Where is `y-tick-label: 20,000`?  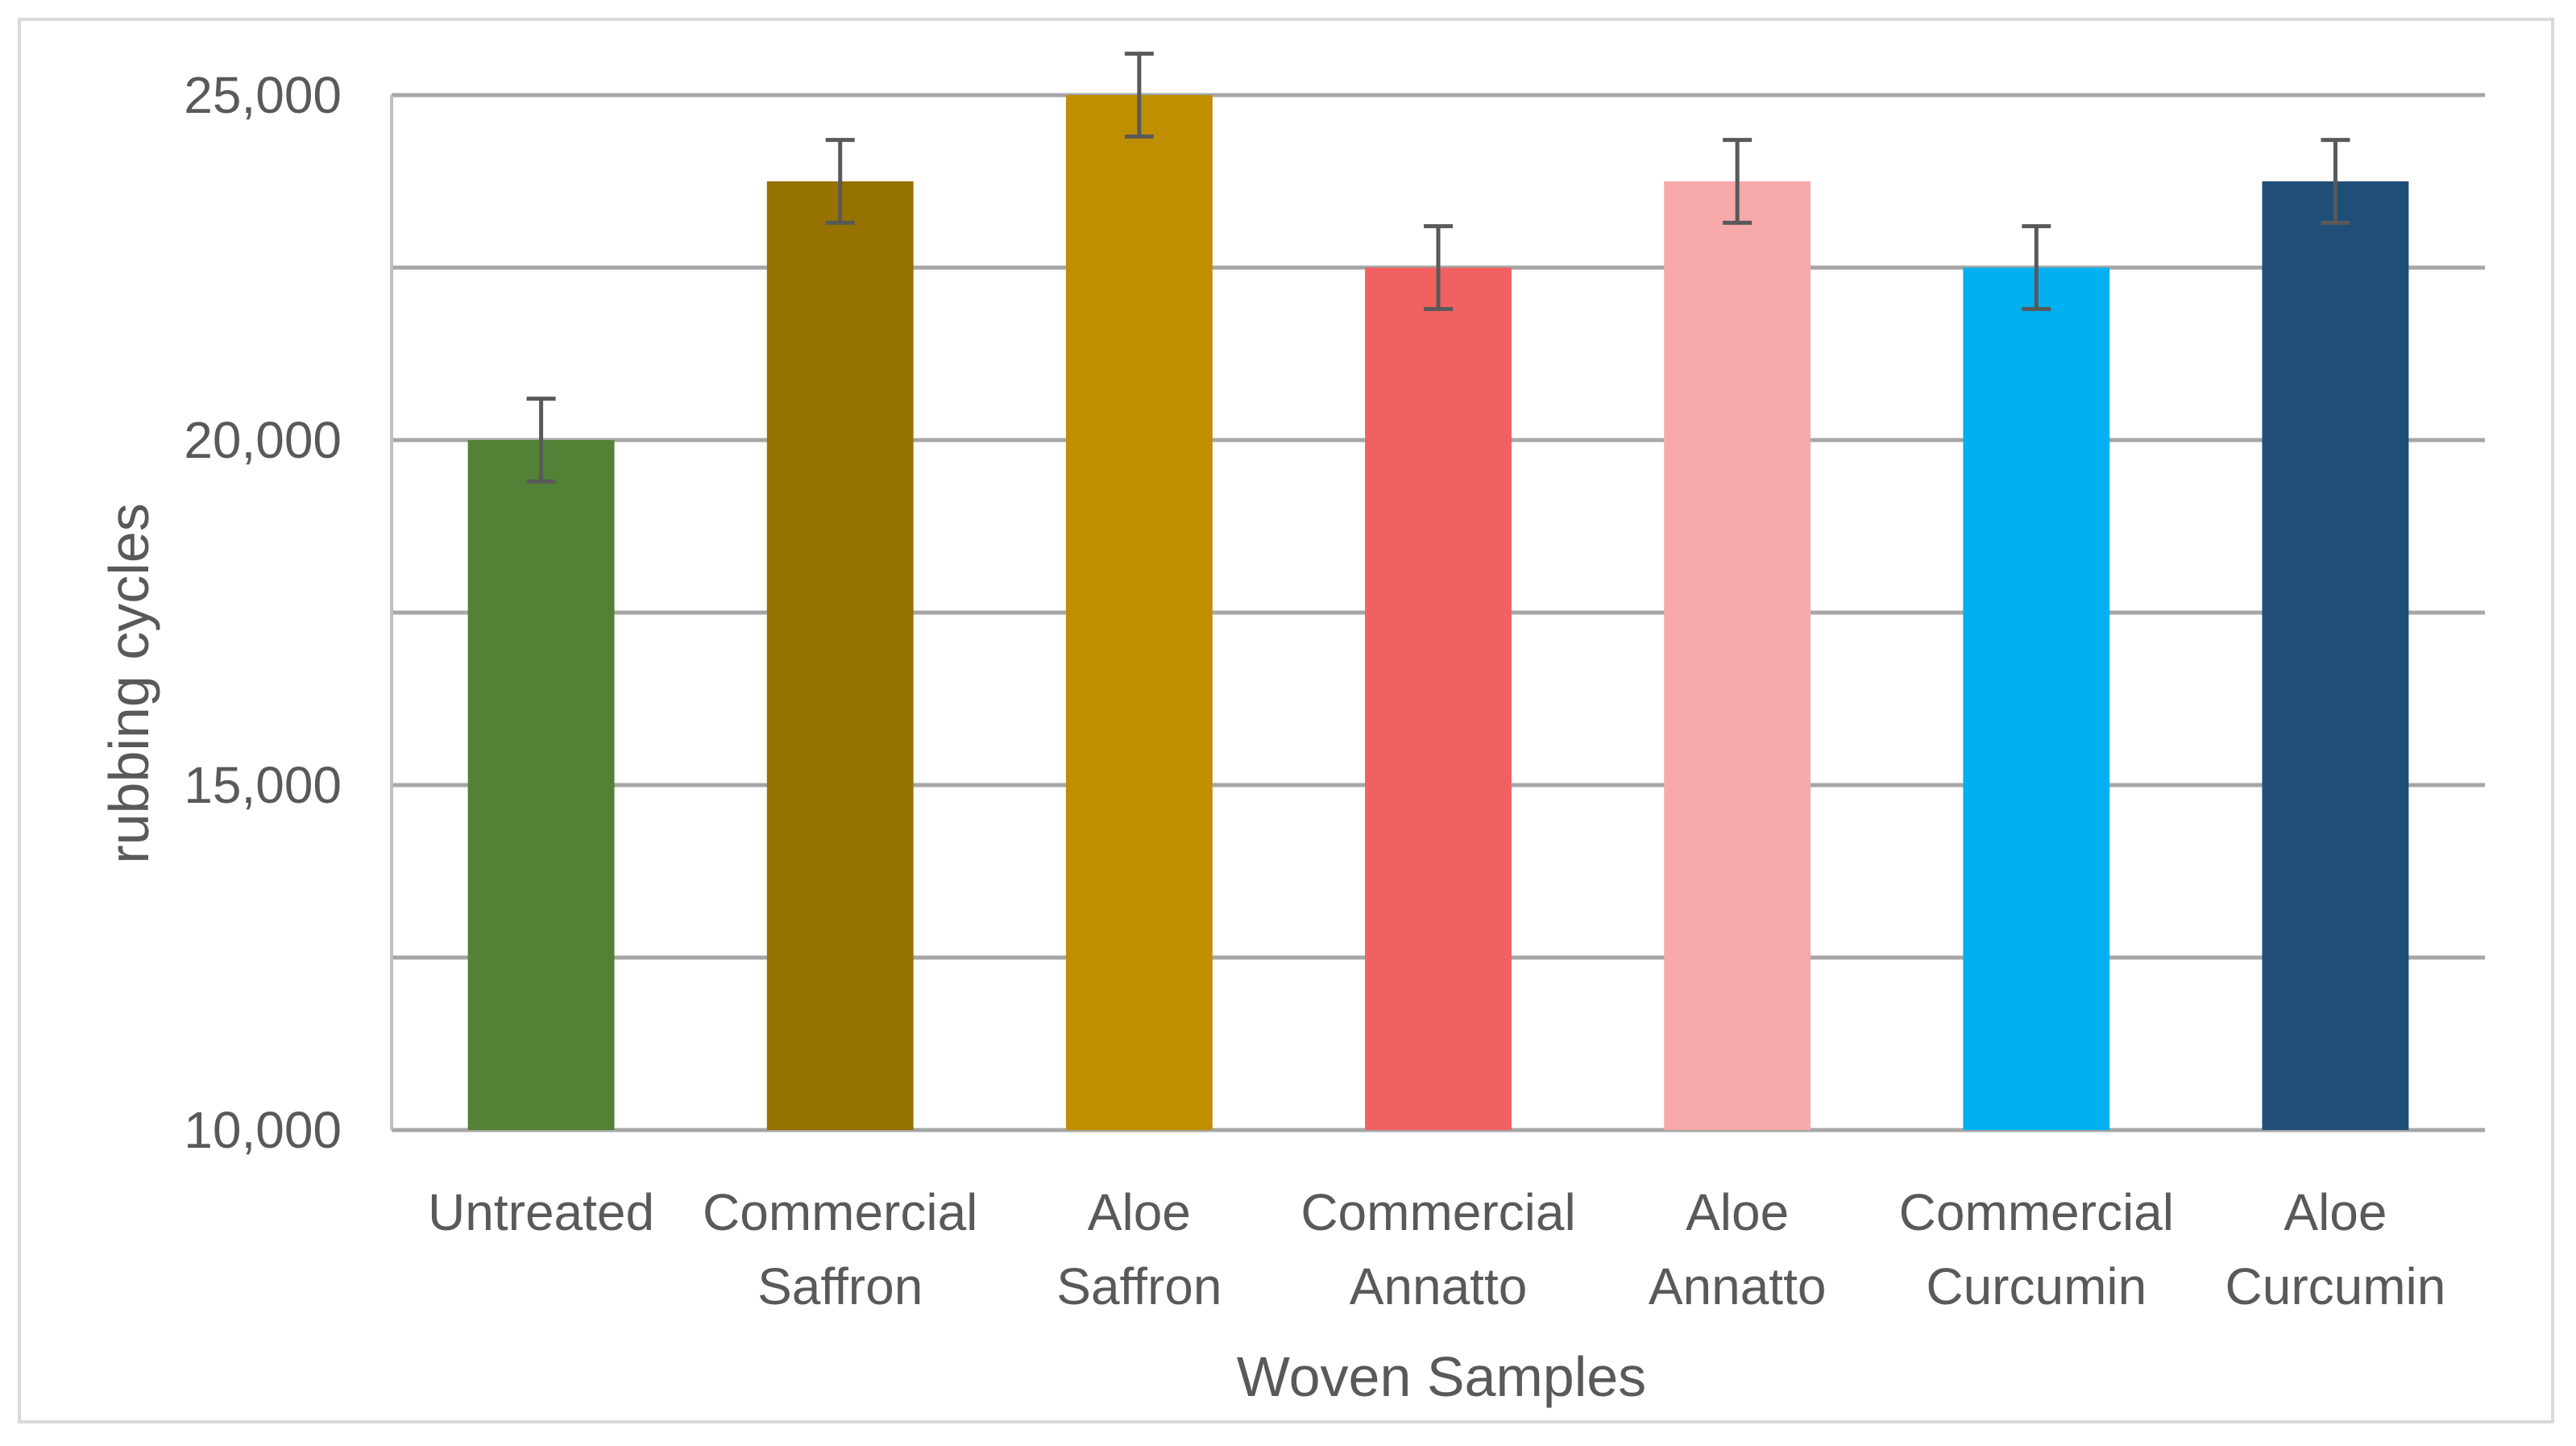 y-tick-label: 20,000 is located at coordinates (263, 440).